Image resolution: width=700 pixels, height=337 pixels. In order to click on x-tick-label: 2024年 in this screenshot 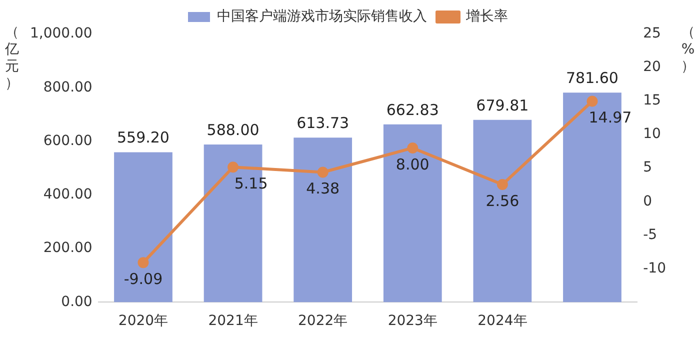, I will do `click(503, 321)`.